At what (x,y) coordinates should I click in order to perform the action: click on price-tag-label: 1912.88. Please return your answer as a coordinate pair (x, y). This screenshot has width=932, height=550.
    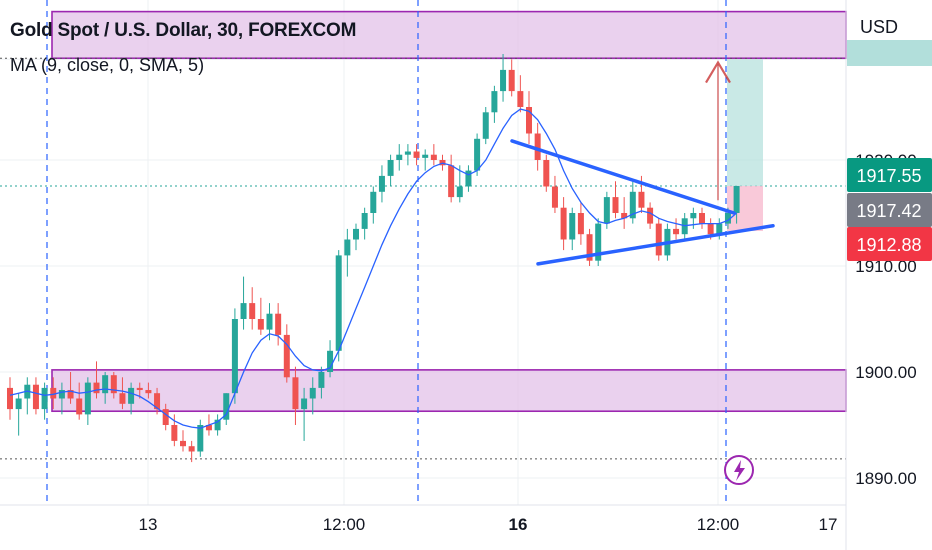
    Looking at the image, I should click on (888, 245).